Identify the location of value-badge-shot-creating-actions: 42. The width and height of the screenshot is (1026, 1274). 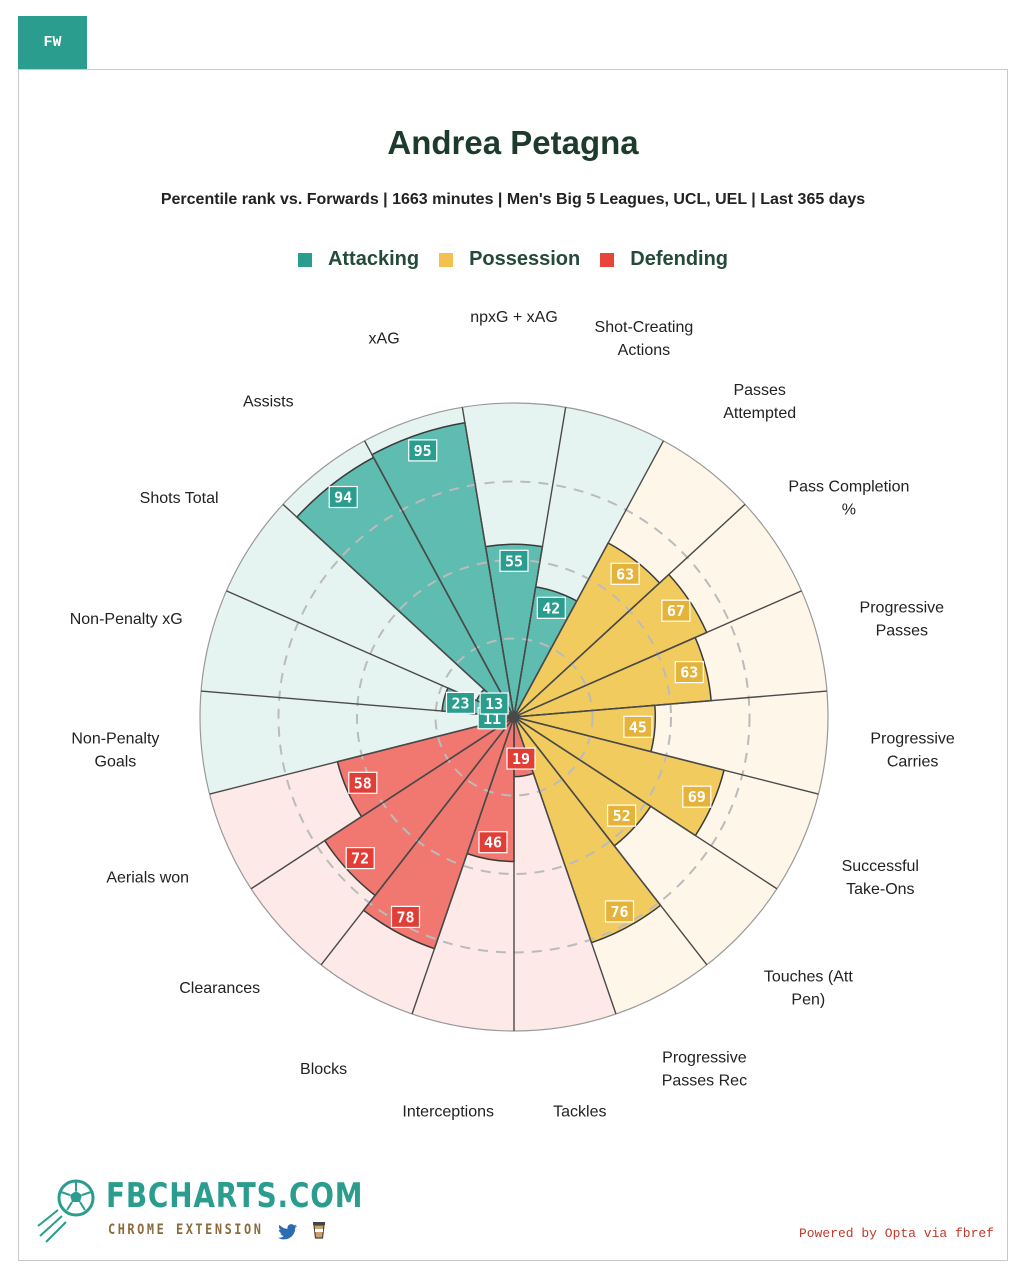
(551, 607).